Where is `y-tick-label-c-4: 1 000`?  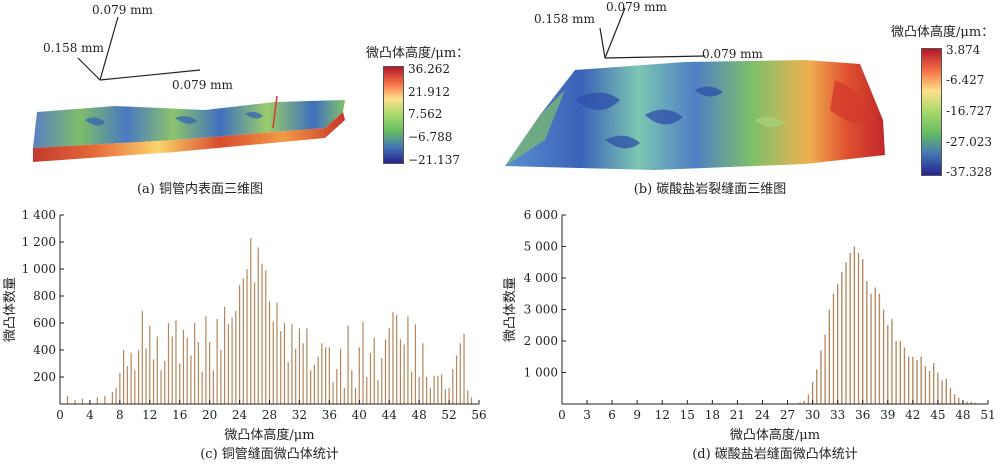 y-tick-label-c-4: 1 000 is located at coordinates (39, 269).